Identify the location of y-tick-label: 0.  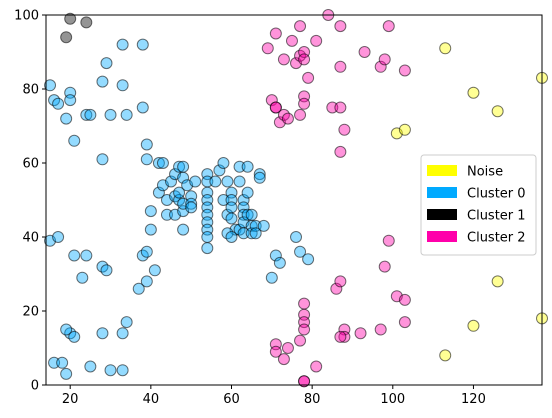
(35, 386).